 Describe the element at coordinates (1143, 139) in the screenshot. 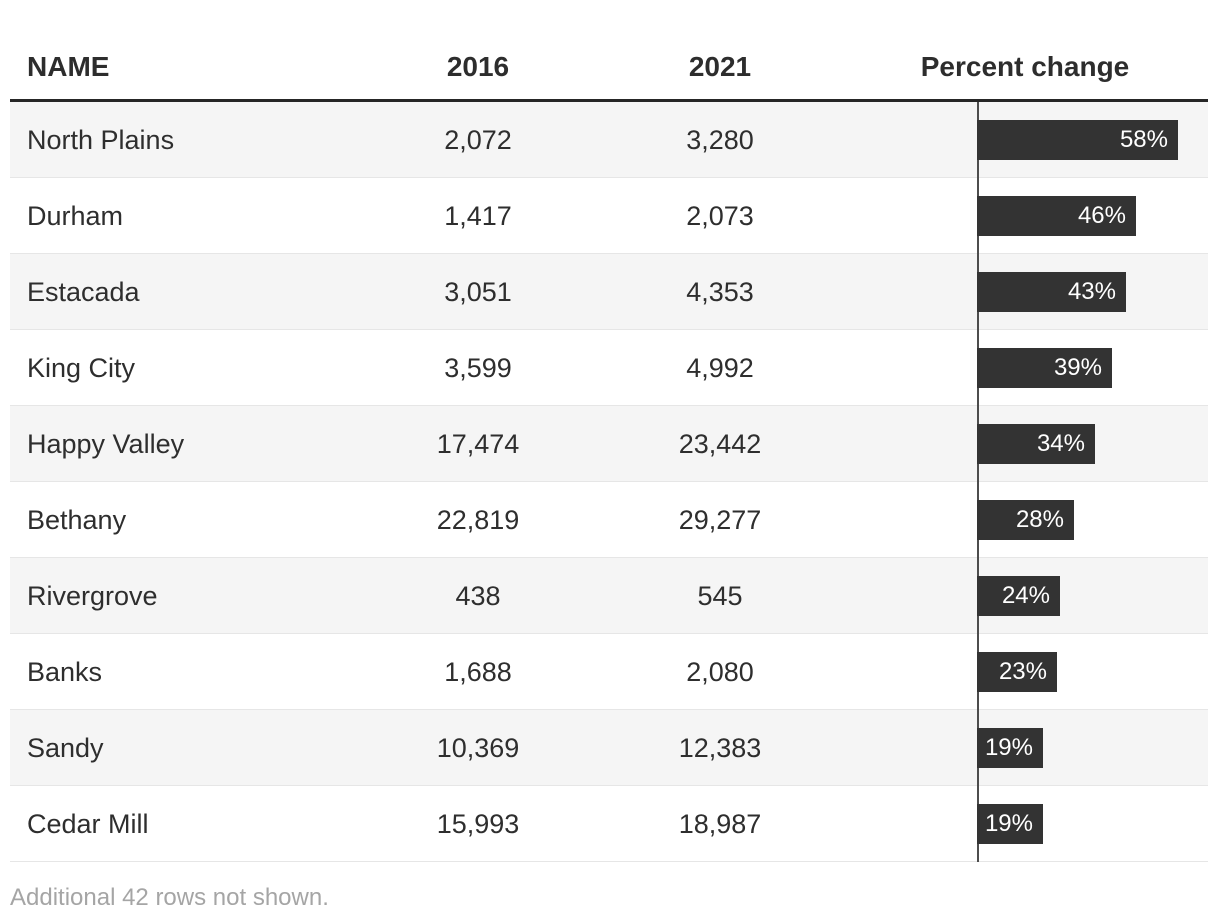

I see `percent-change-label: 58%` at that location.